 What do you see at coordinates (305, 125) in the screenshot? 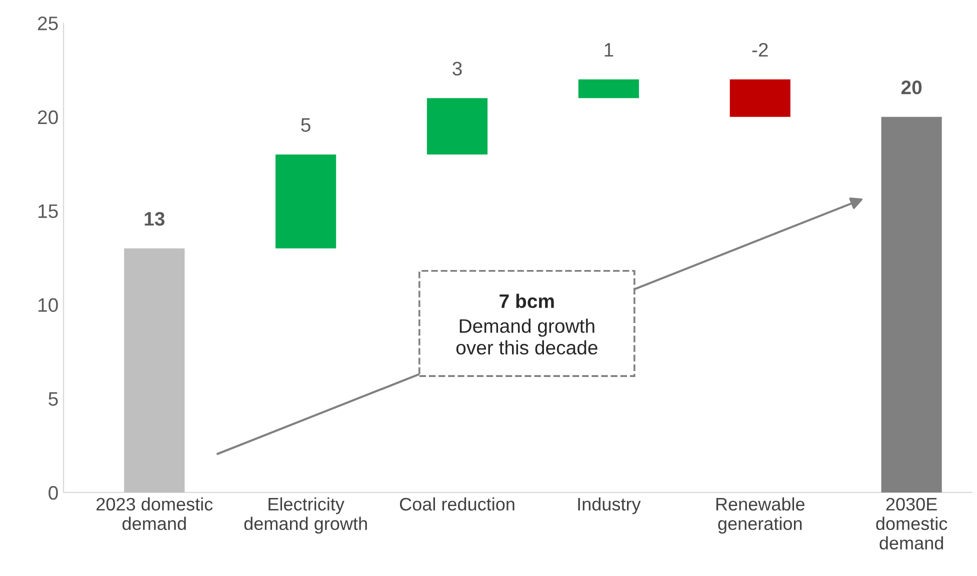
I see `data-label: 5` at bounding box center [305, 125].